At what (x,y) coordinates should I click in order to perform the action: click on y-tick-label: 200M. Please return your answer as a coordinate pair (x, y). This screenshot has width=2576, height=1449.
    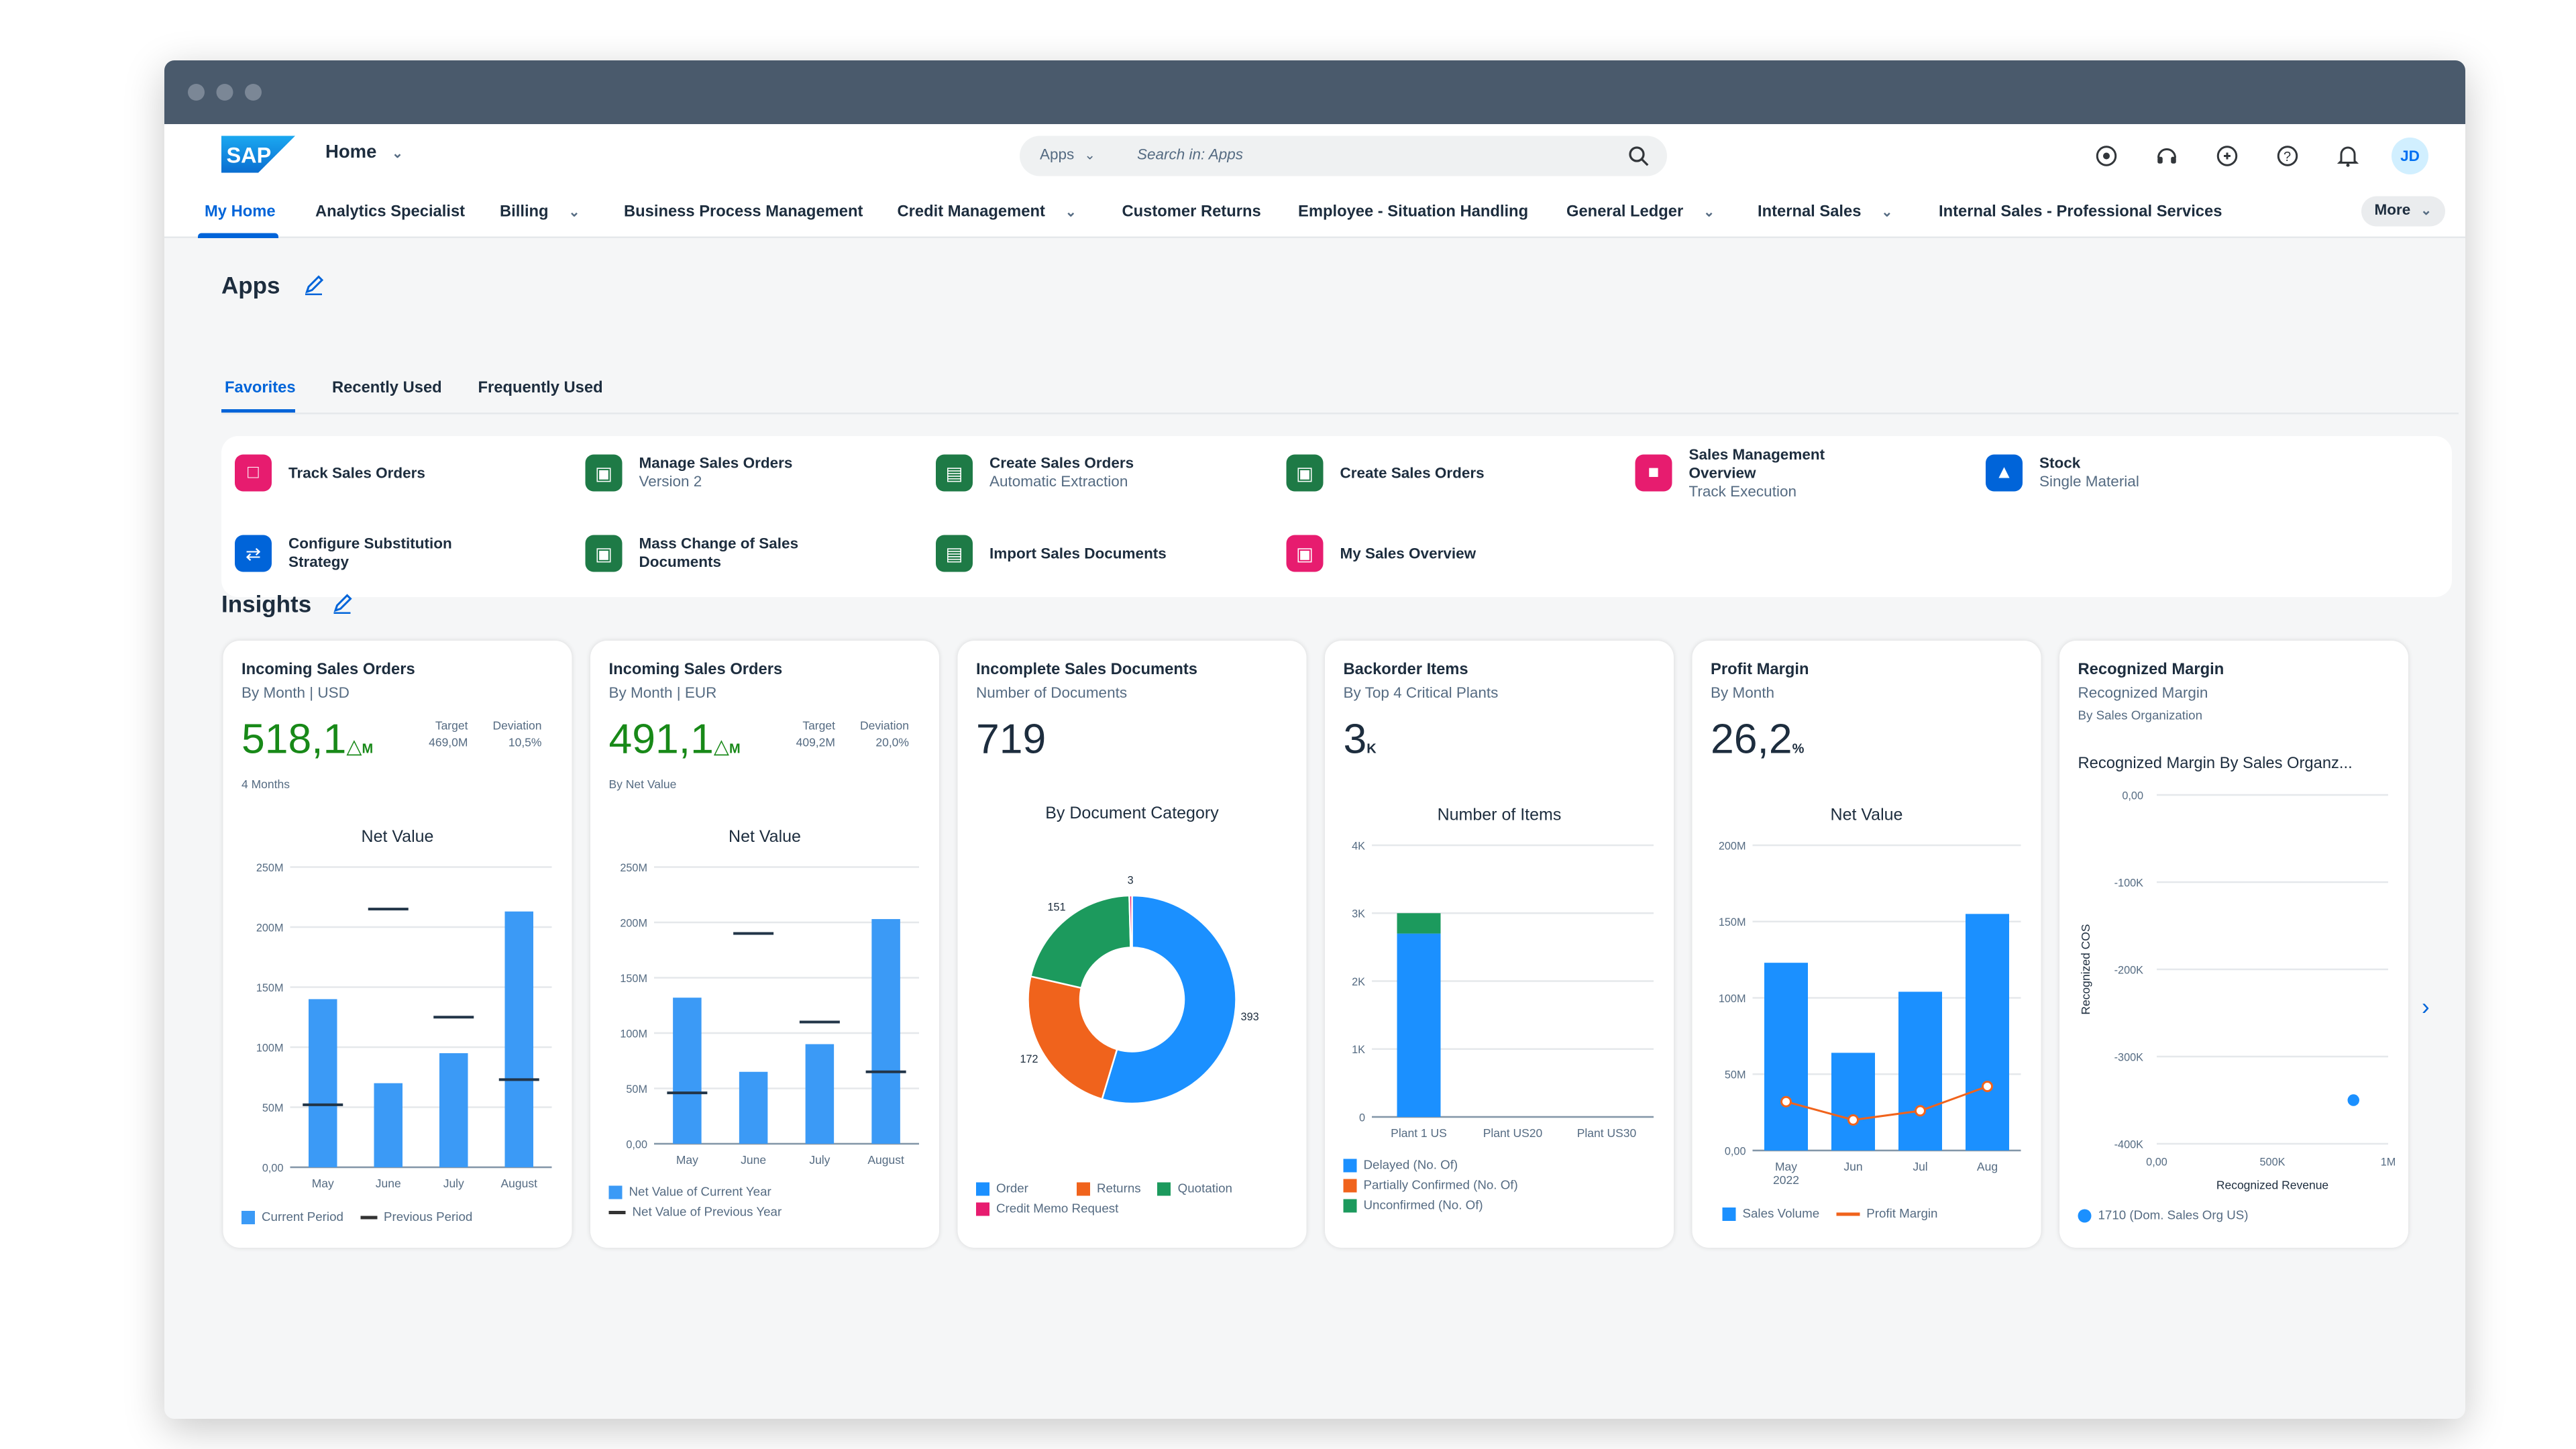
    Looking at the image, I should click on (633, 923).